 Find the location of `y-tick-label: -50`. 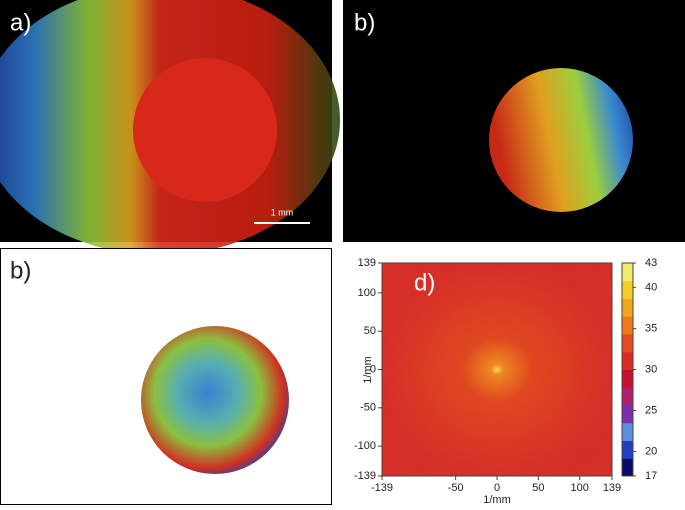

y-tick-label: -50 is located at coordinates (368, 408).